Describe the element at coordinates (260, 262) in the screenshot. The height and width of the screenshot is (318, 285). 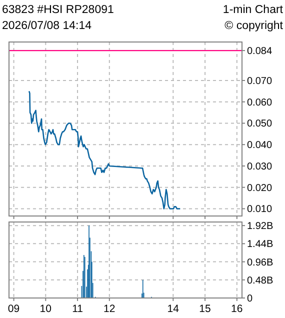
I see `y-tick-label: 0.96B` at that location.